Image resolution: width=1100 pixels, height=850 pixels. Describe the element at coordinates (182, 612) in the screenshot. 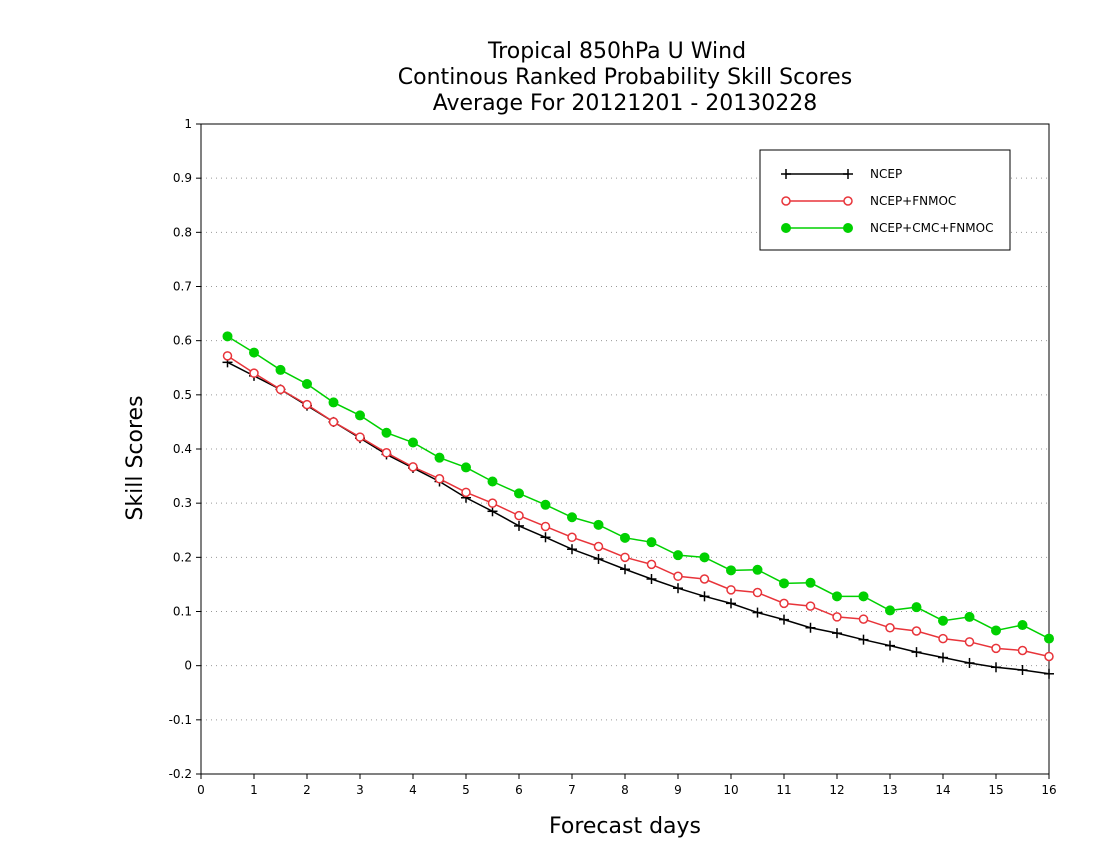

I see `y-tick-label: 0.1` at that location.